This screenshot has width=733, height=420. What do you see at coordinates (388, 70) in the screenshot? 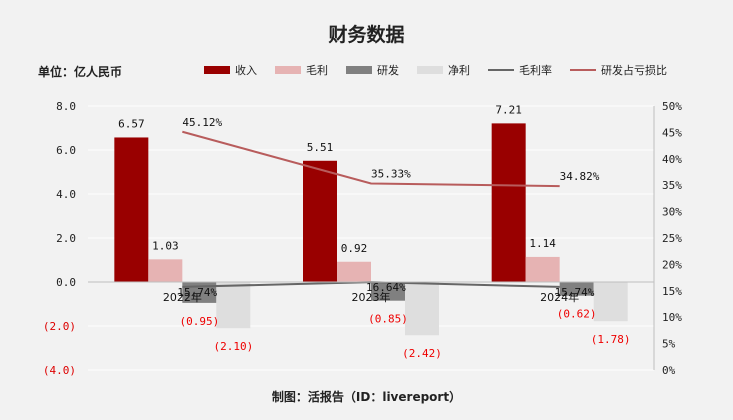
I see `legend-label: 研发` at bounding box center [388, 70].